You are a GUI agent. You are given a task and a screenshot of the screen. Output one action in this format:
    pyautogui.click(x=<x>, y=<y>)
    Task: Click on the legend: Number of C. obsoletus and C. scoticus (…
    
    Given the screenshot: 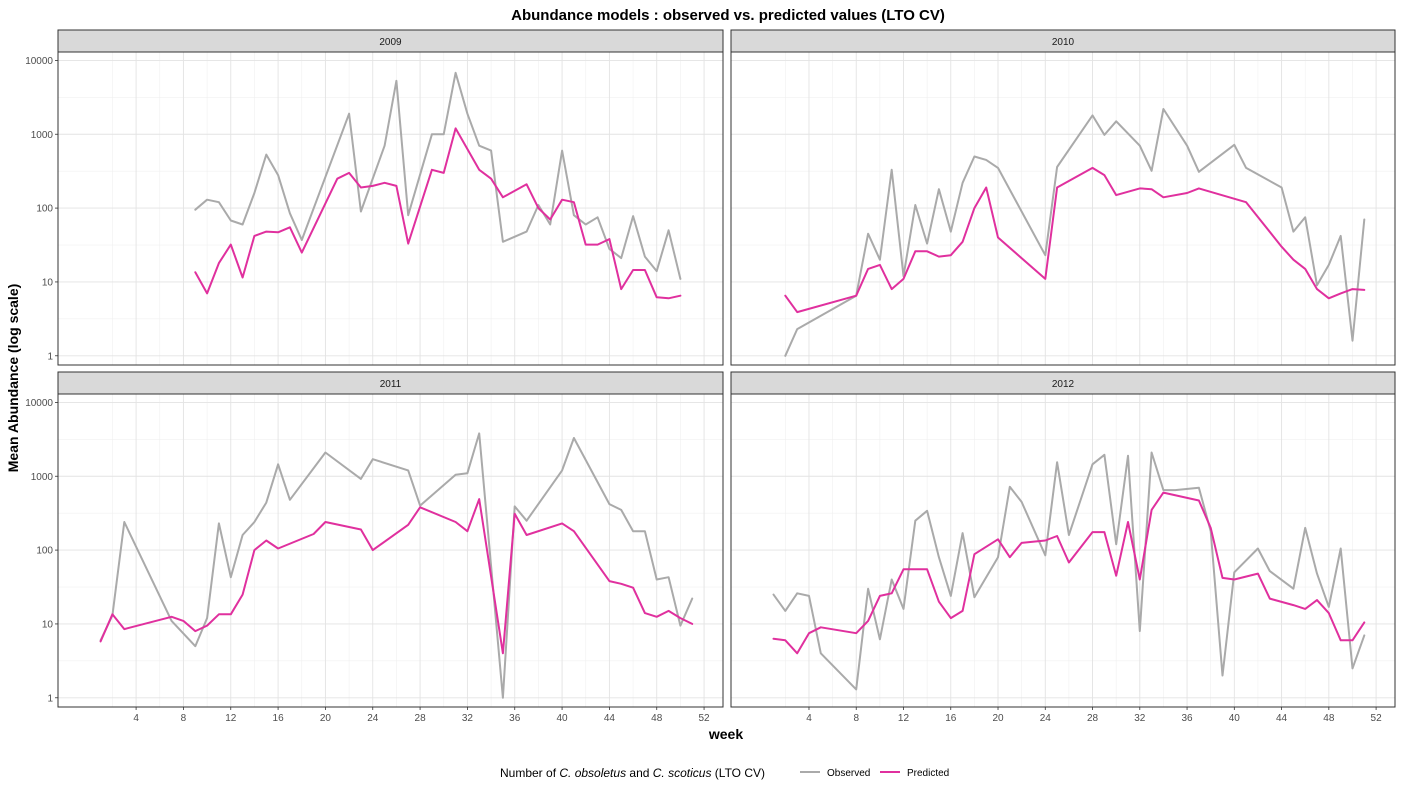 What is the action you would take?
    pyautogui.click(x=724, y=773)
    